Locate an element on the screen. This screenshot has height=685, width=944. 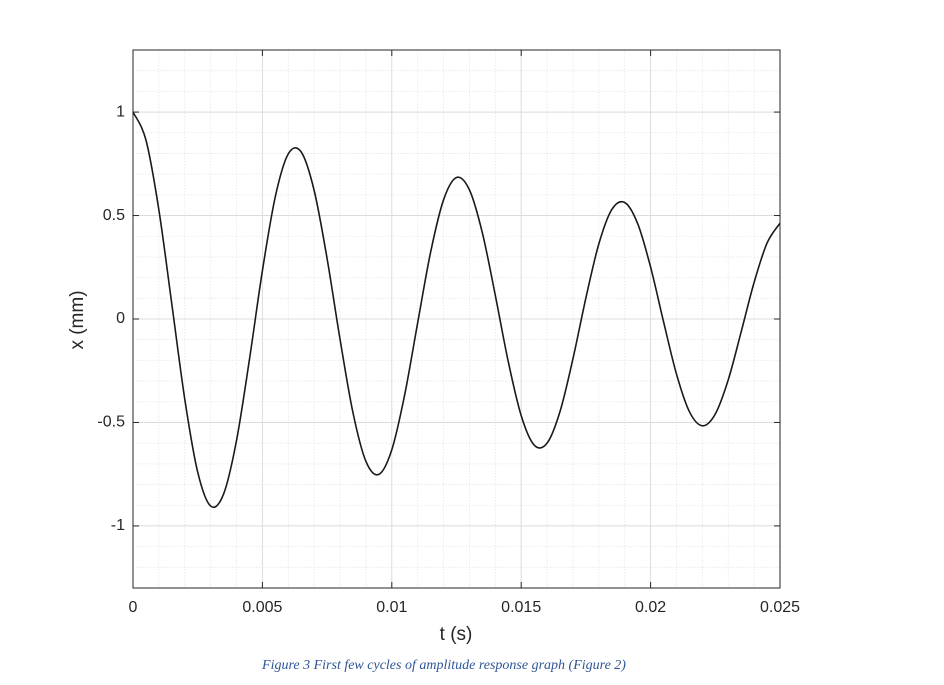
y-tick-label: -1 is located at coordinates (118, 525).